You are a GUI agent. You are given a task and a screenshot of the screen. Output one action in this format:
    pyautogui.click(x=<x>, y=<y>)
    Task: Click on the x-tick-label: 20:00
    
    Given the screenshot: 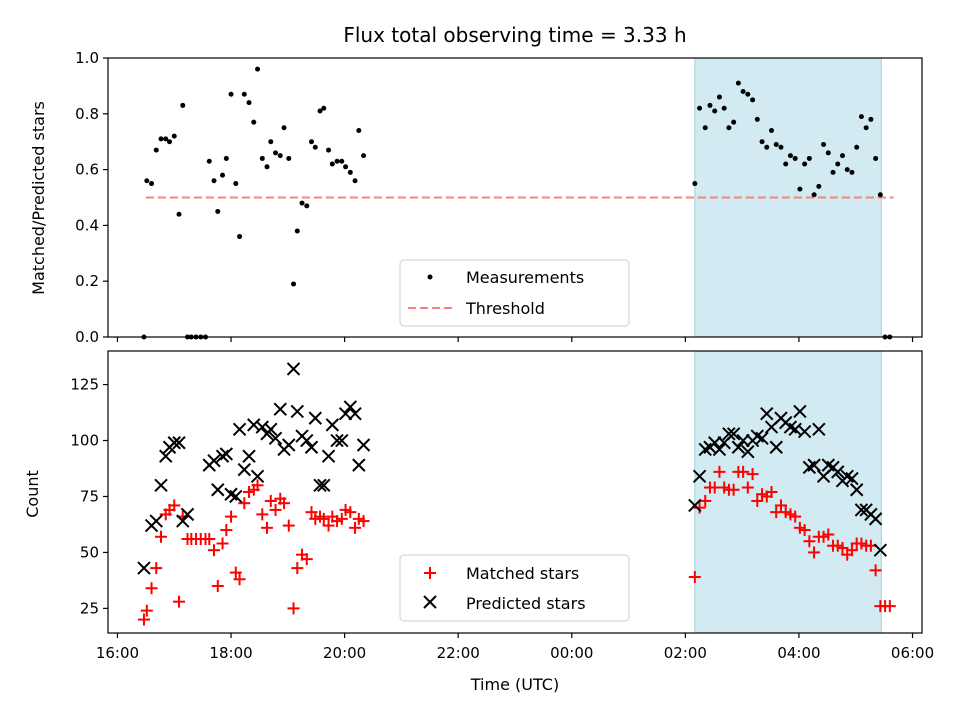 What is the action you would take?
    pyautogui.click(x=344, y=653)
    